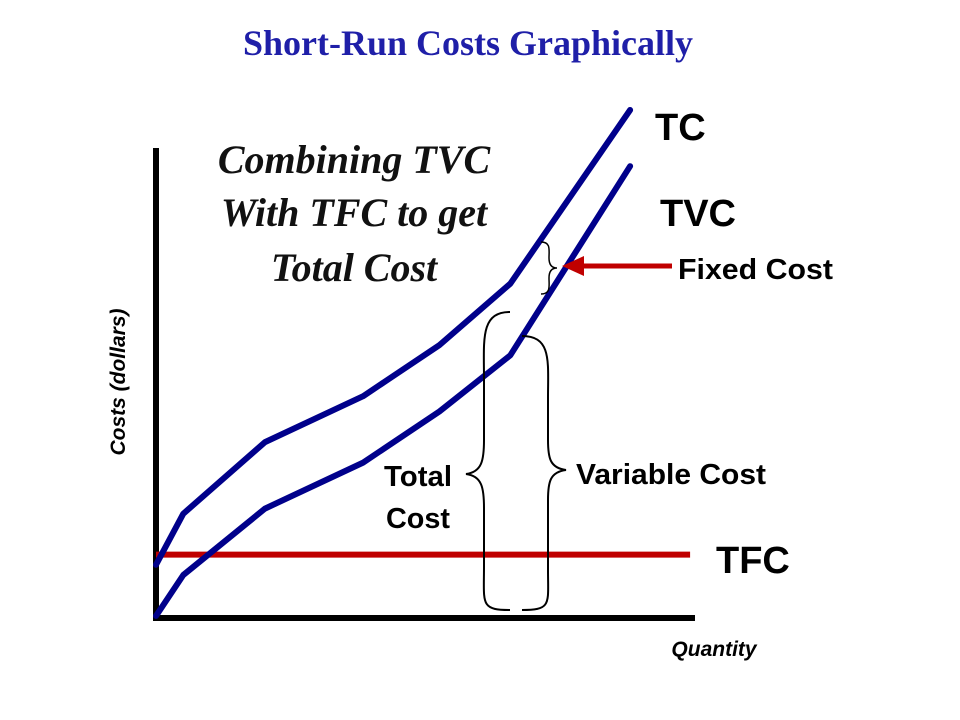 The height and width of the screenshot is (720, 960). I want to click on fixed-cost-arrow-head, so click(573, 266).